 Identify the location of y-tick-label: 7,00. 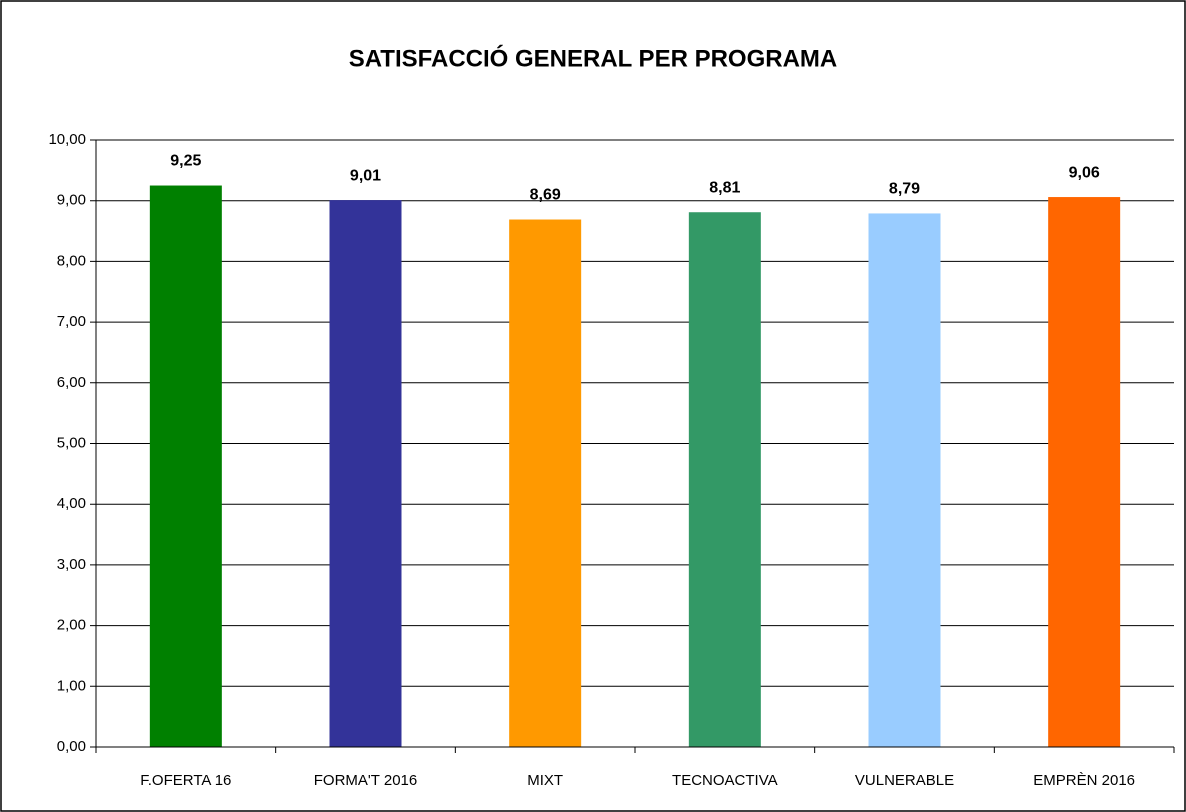
(71, 321).